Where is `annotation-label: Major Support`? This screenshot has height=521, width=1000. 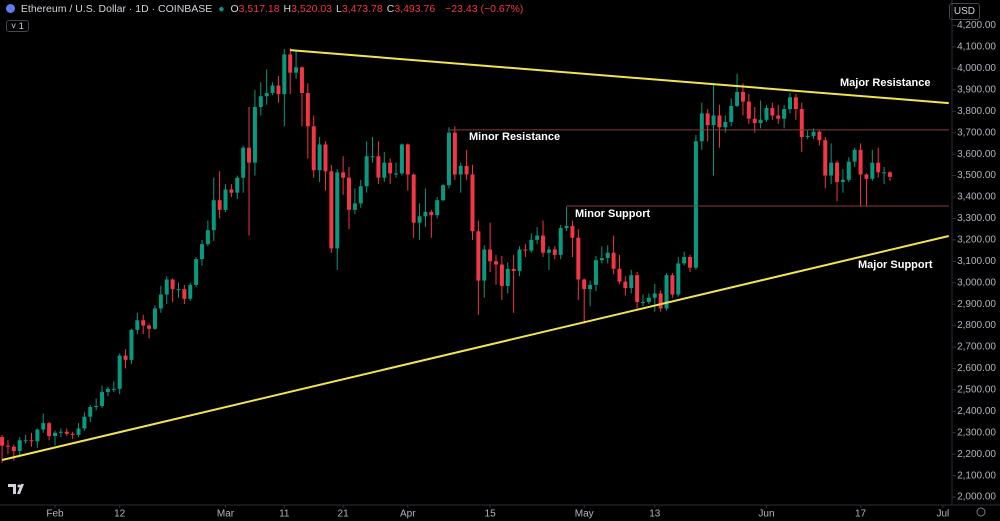
annotation-label: Major Support is located at coordinates (895, 265).